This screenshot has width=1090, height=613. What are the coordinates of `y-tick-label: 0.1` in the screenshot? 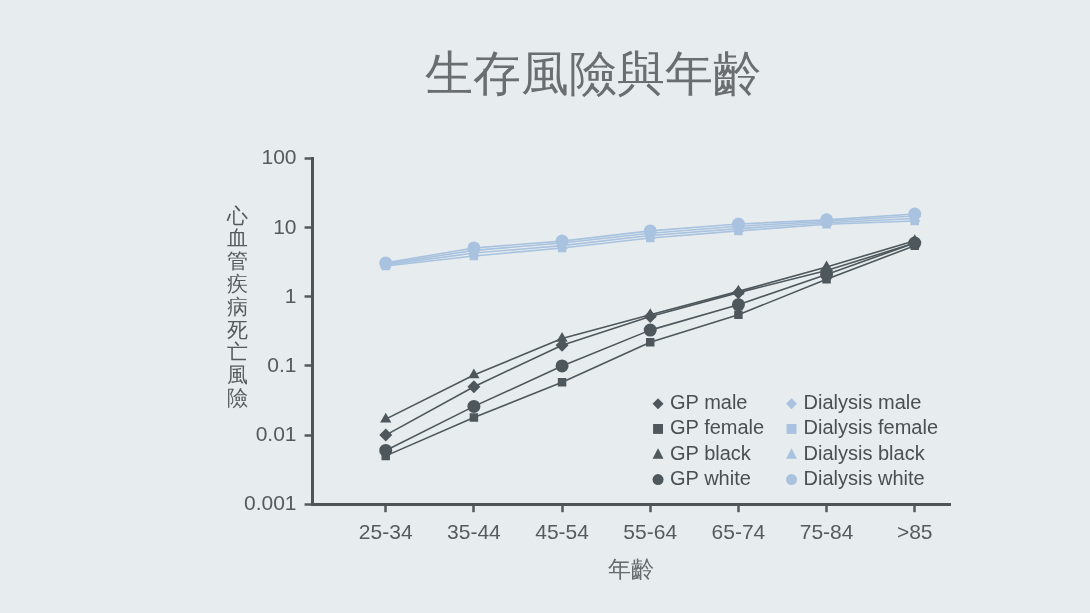 It's located at (282, 364).